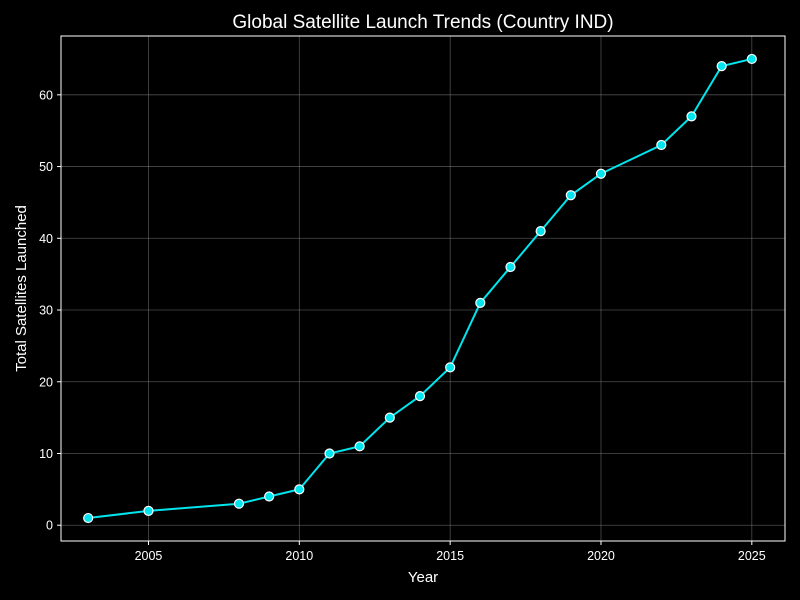 The width and height of the screenshot is (800, 600). I want to click on y-axis-label: Total Satellites Launched, so click(21, 288).